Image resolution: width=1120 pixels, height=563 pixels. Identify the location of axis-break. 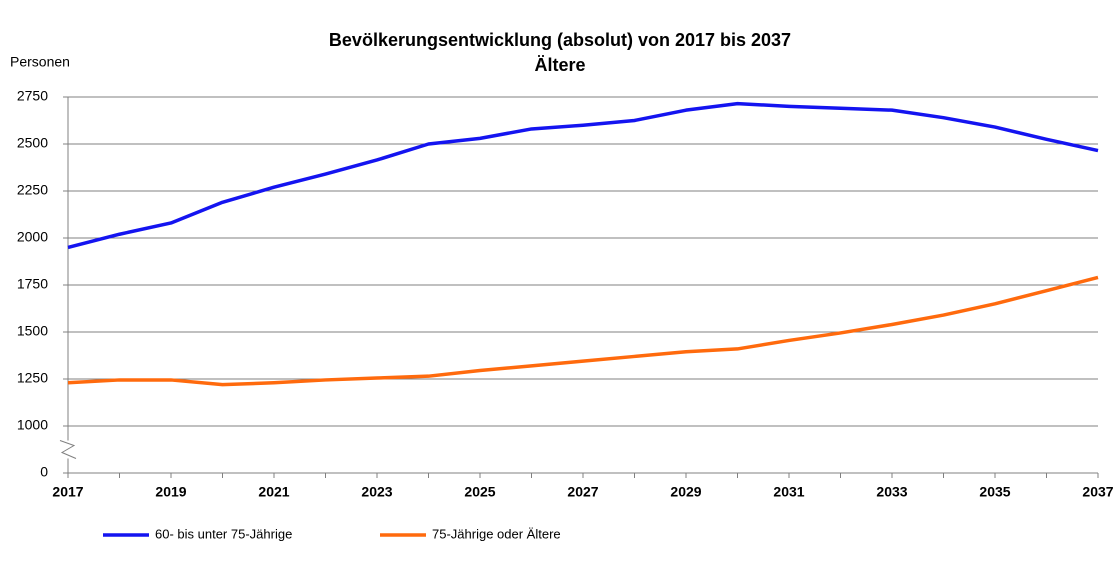
(68, 449).